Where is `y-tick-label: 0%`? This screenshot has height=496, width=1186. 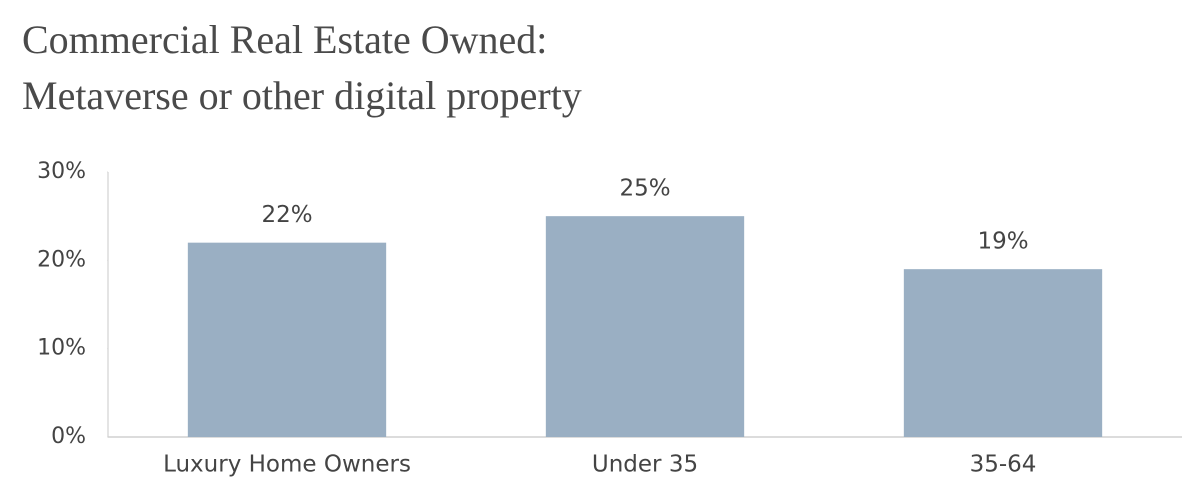 y-tick-label: 0% is located at coordinates (68, 436).